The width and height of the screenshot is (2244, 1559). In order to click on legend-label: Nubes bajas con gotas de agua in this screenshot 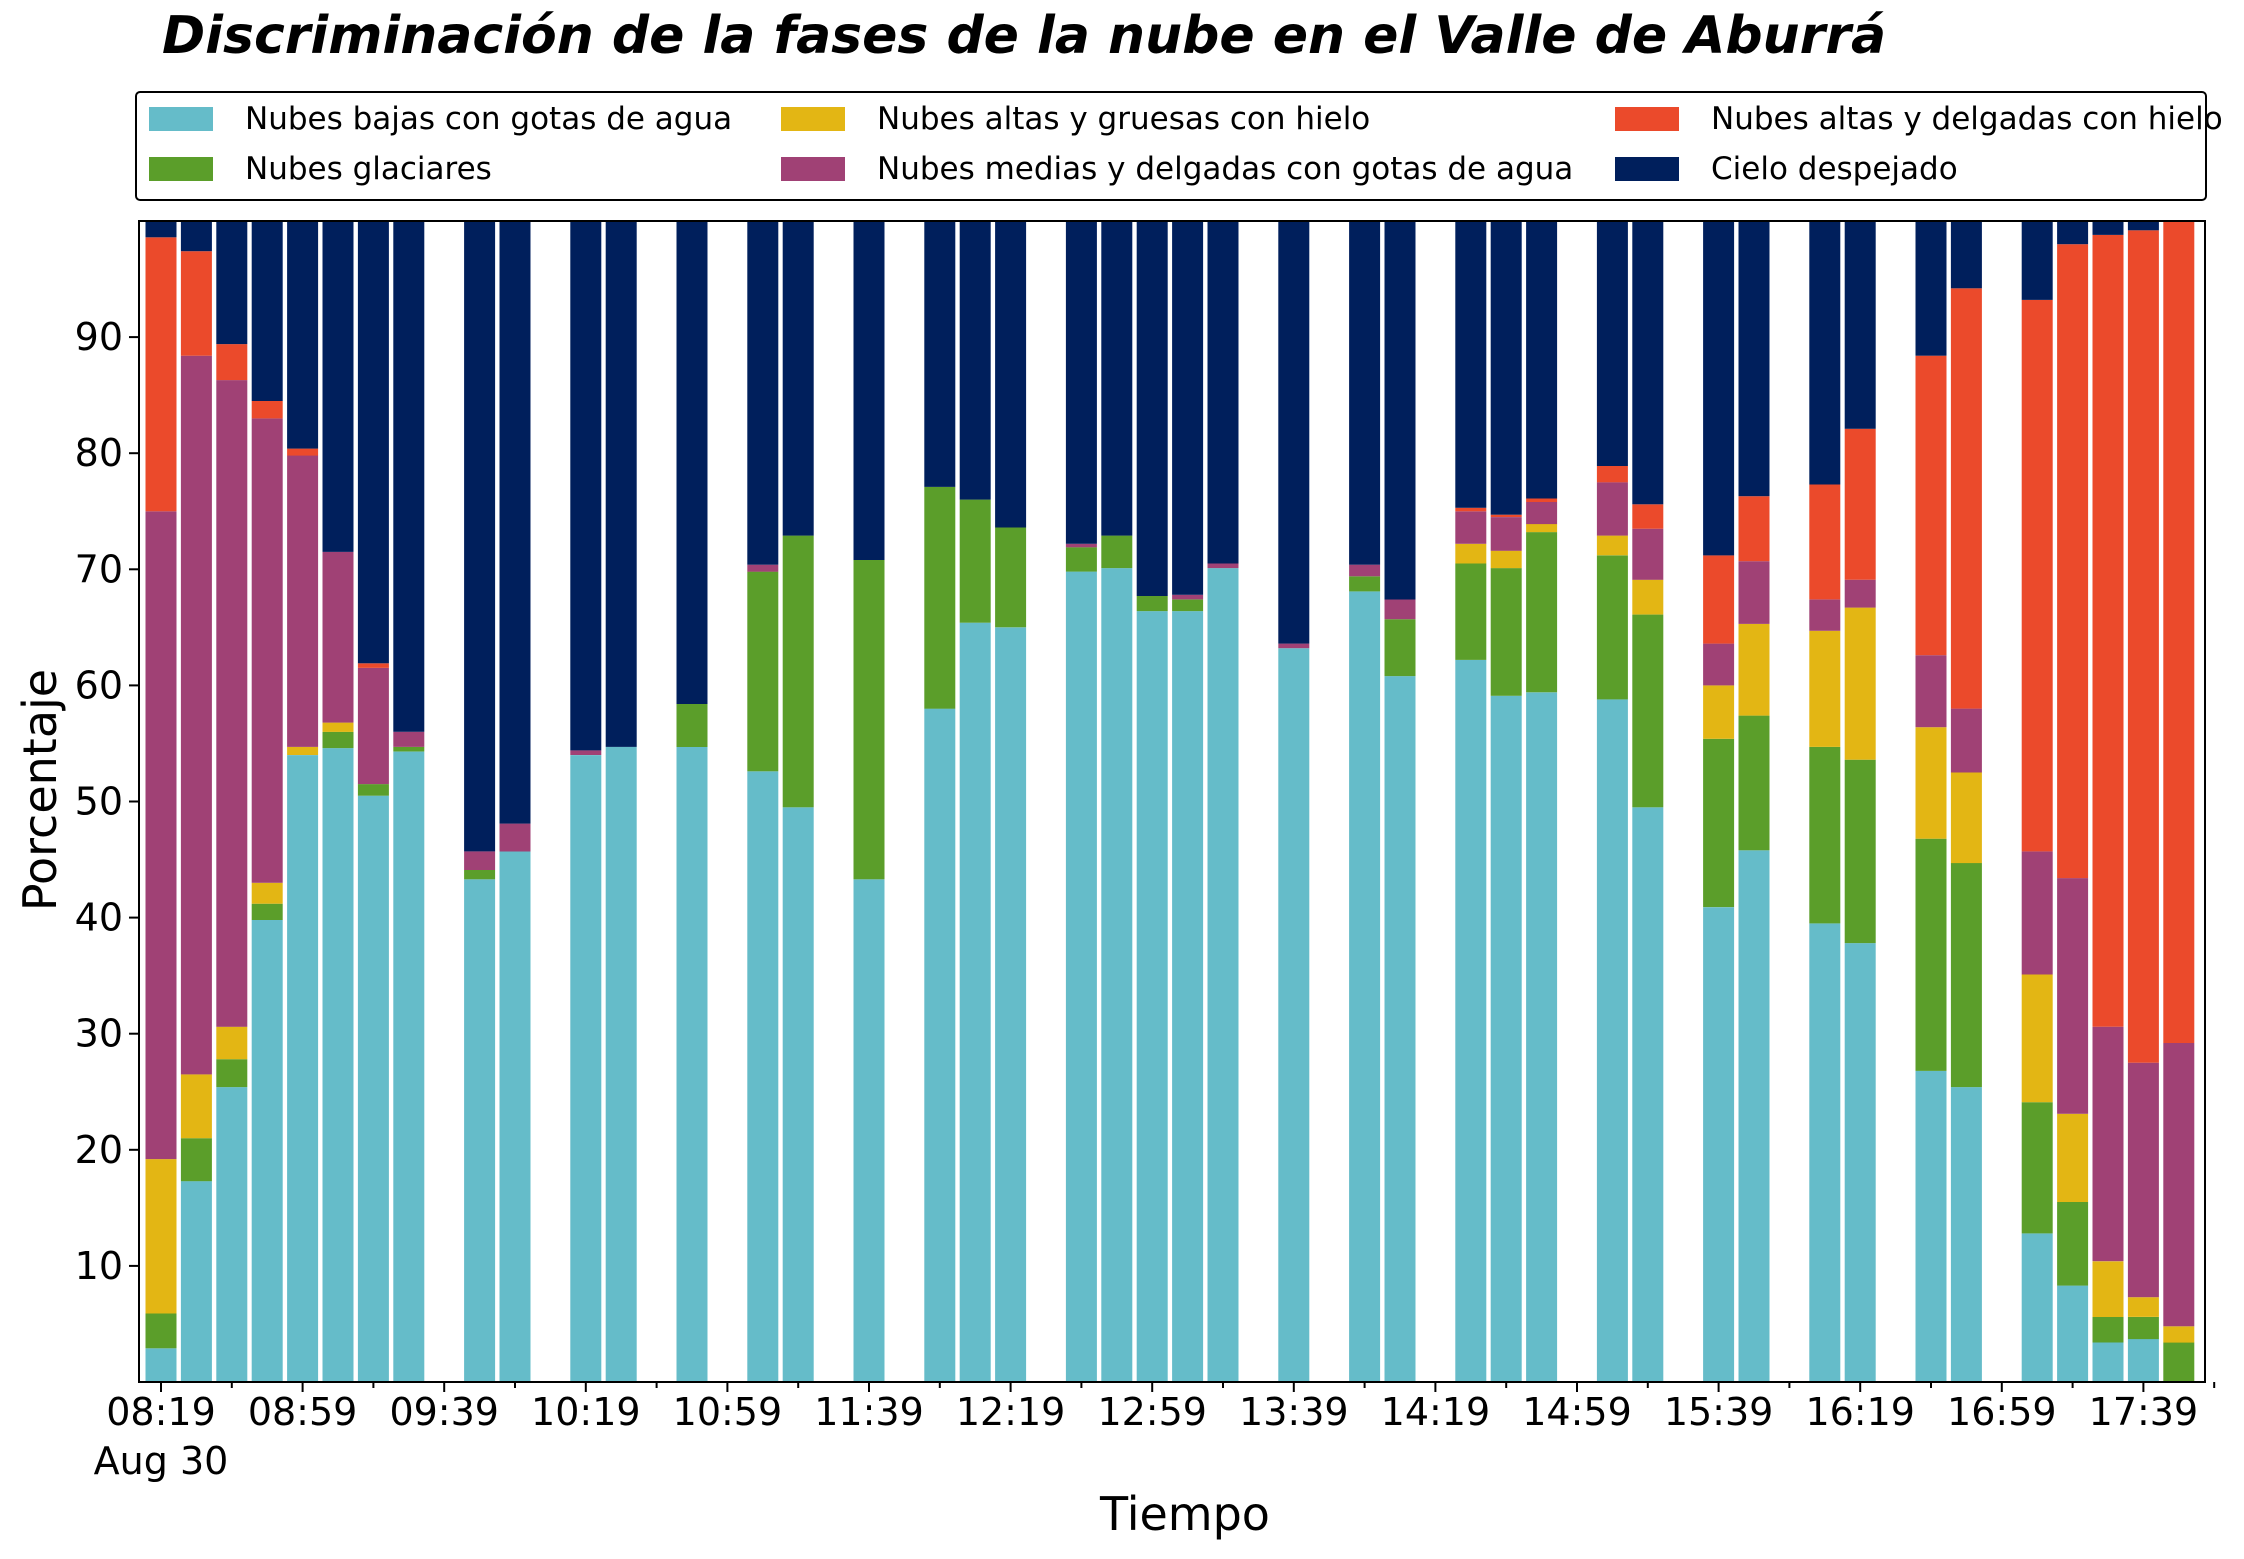, I will do `click(489, 119)`.